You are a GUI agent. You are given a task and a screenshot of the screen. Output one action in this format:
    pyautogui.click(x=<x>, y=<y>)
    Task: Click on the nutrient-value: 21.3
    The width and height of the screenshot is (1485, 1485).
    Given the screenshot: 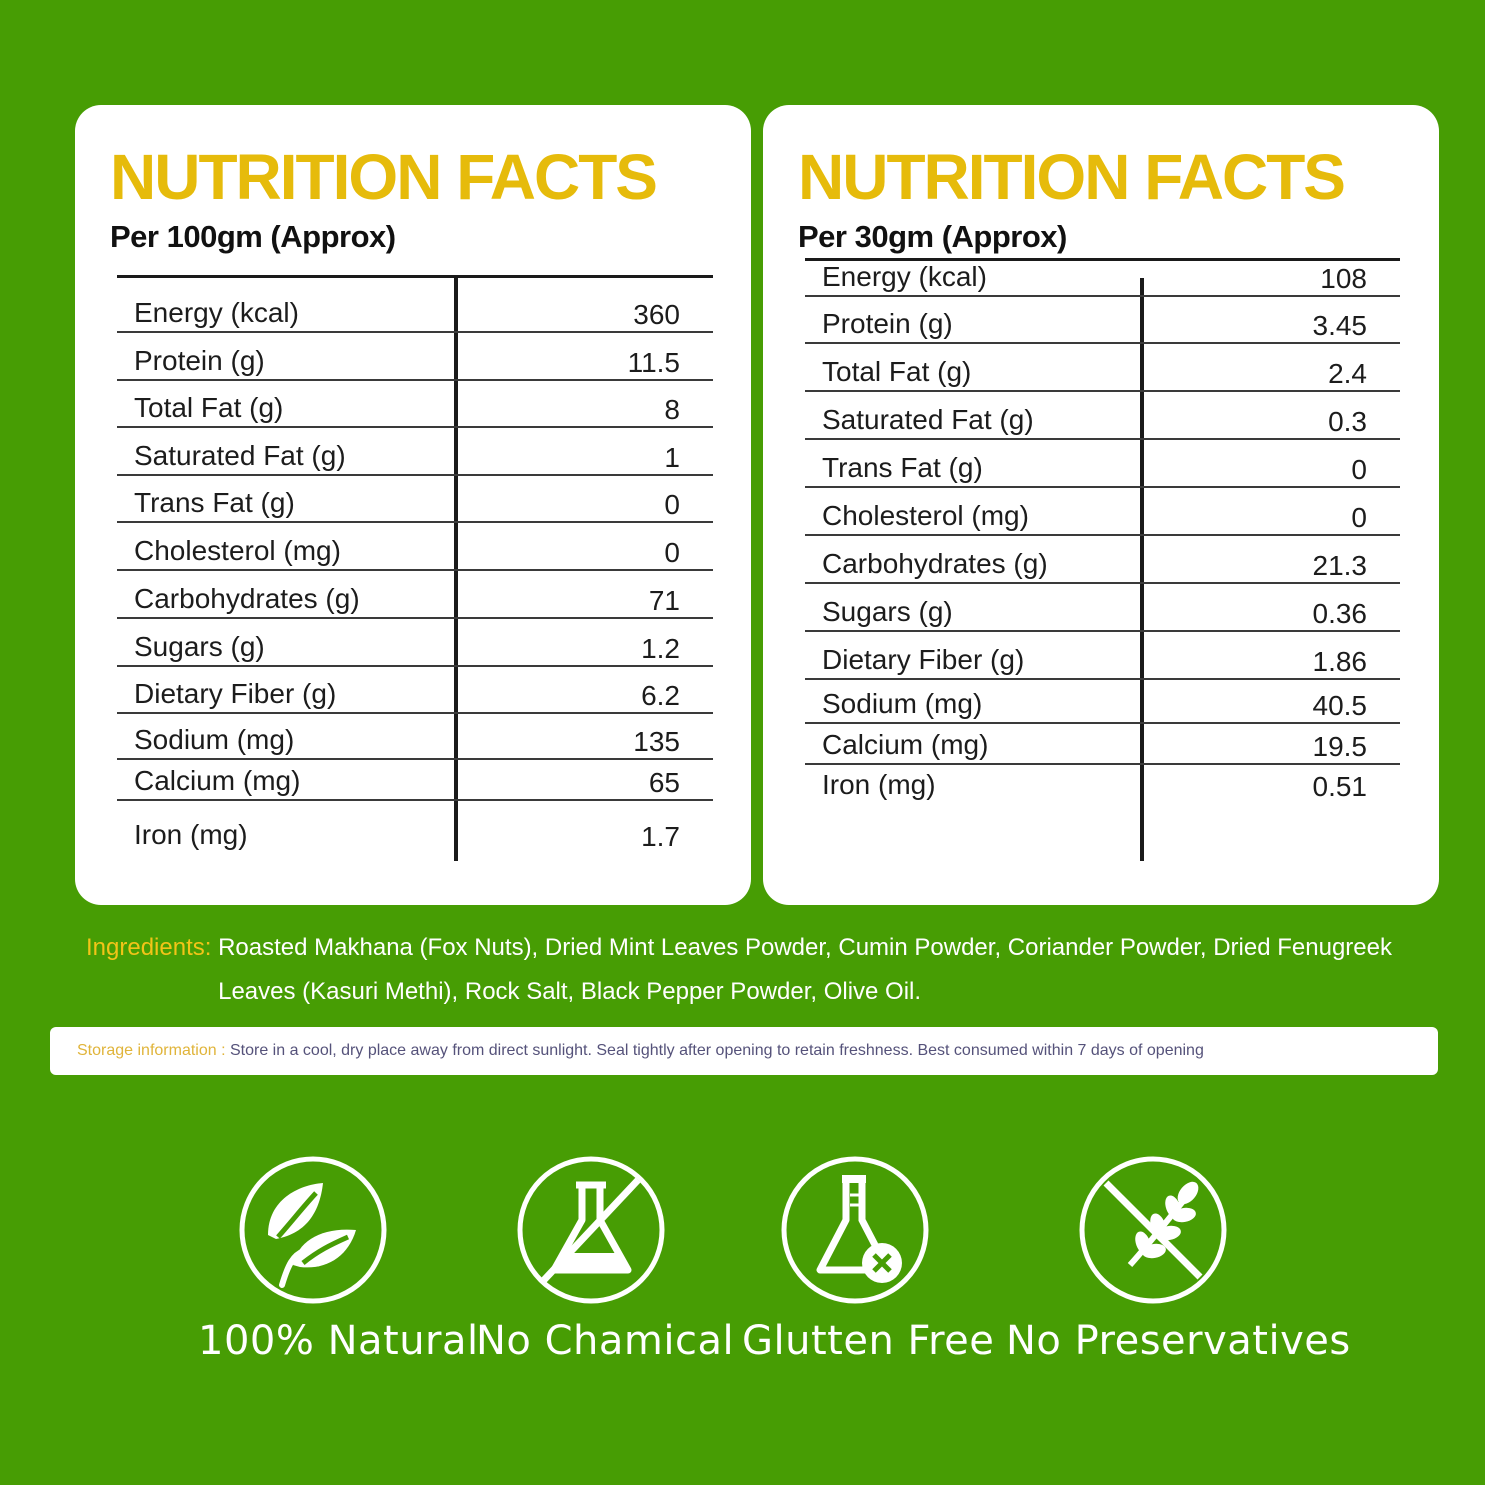 What is the action you would take?
    pyautogui.click(x=1340, y=565)
    